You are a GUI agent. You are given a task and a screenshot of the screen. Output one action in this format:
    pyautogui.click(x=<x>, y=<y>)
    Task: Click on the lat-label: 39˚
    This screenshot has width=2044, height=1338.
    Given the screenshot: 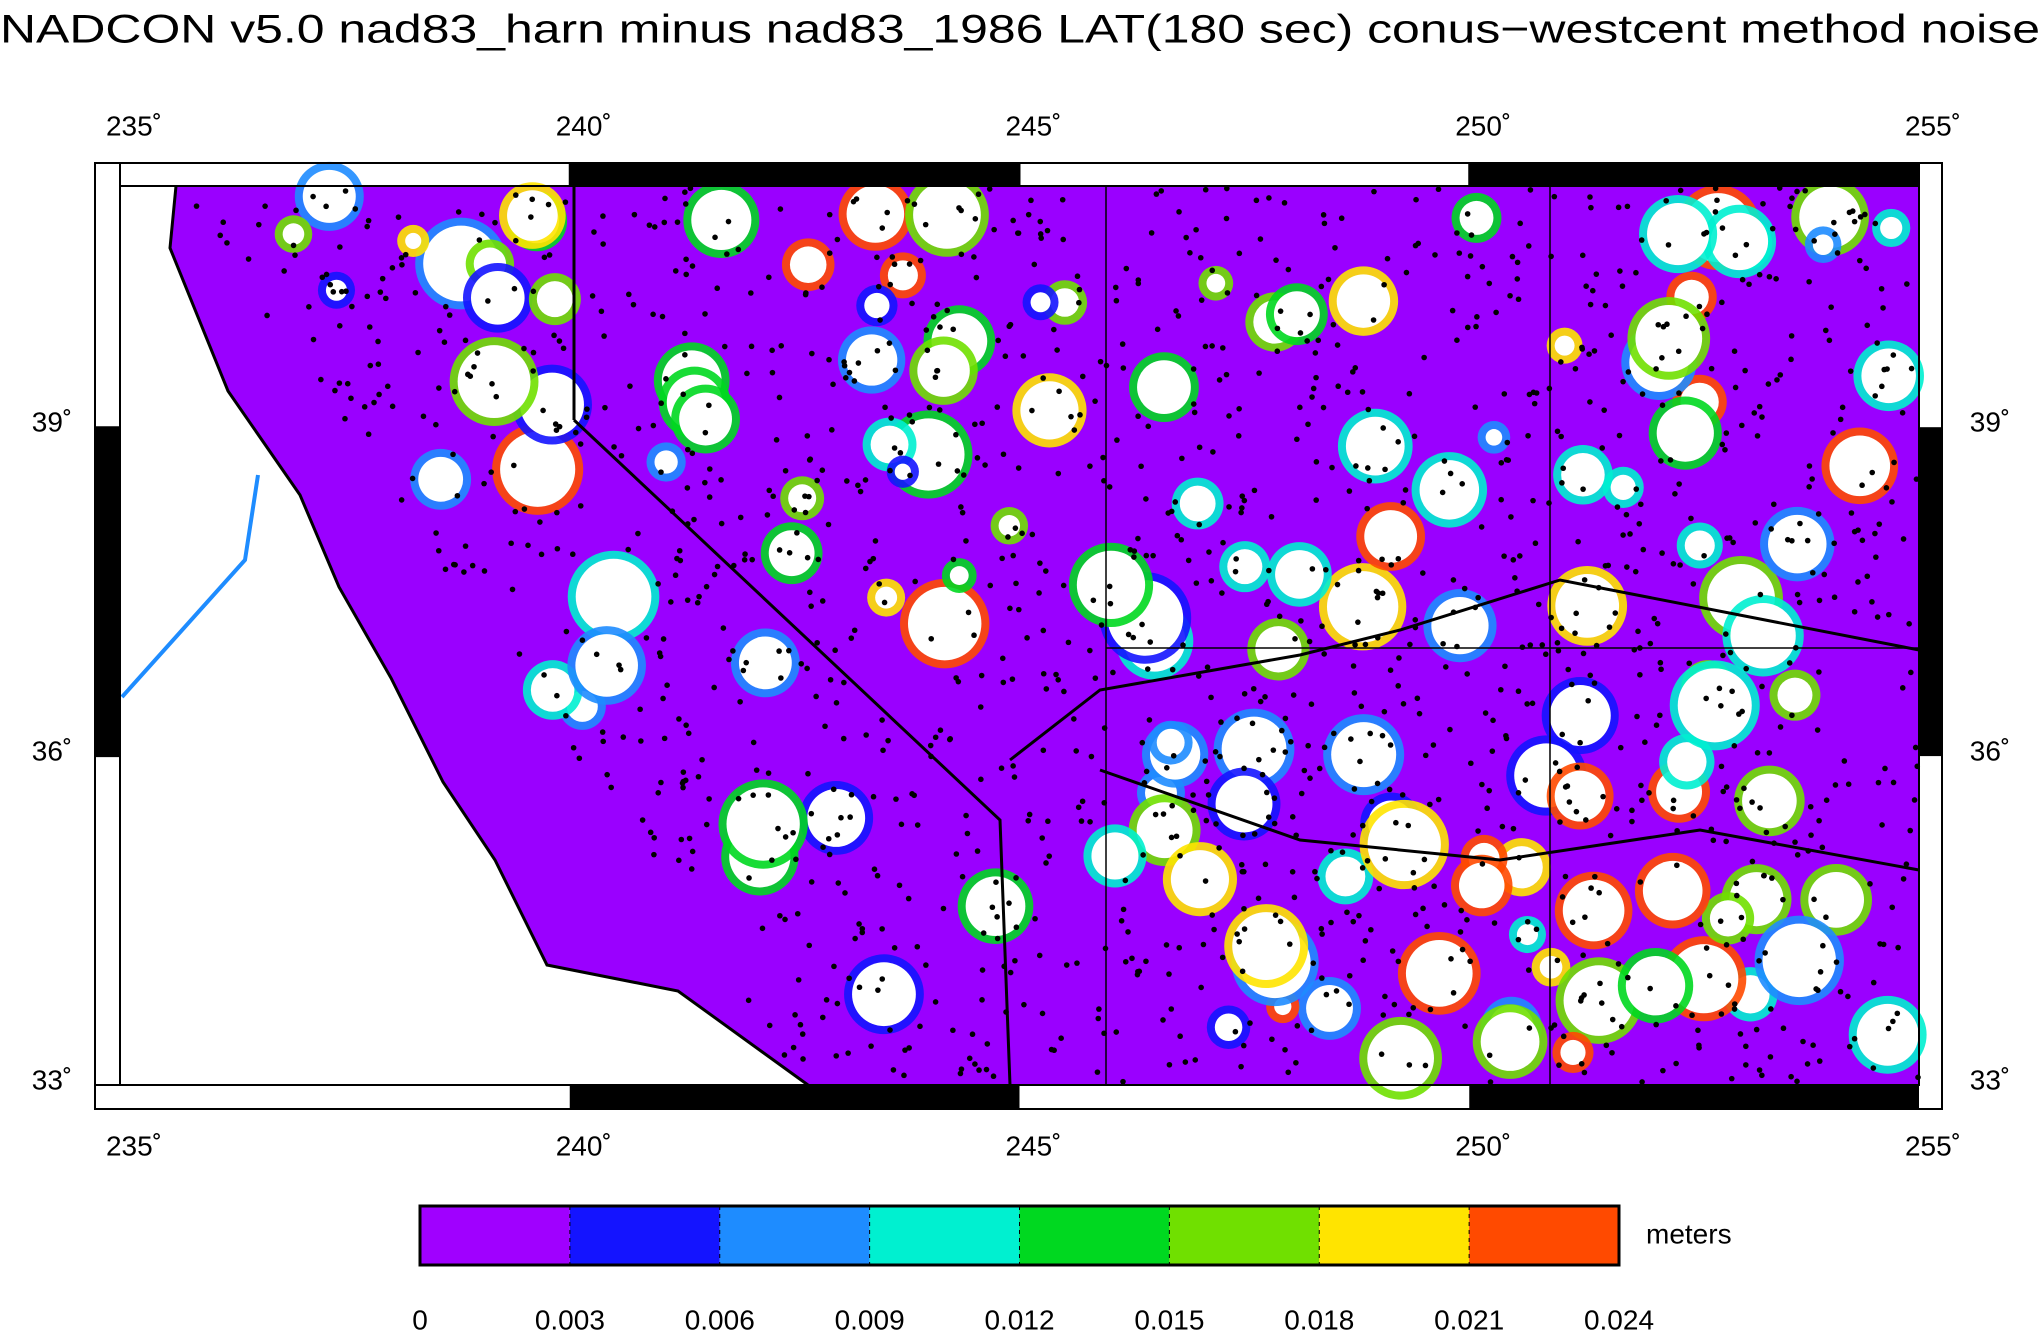 What is the action you would take?
    pyautogui.click(x=52, y=422)
    